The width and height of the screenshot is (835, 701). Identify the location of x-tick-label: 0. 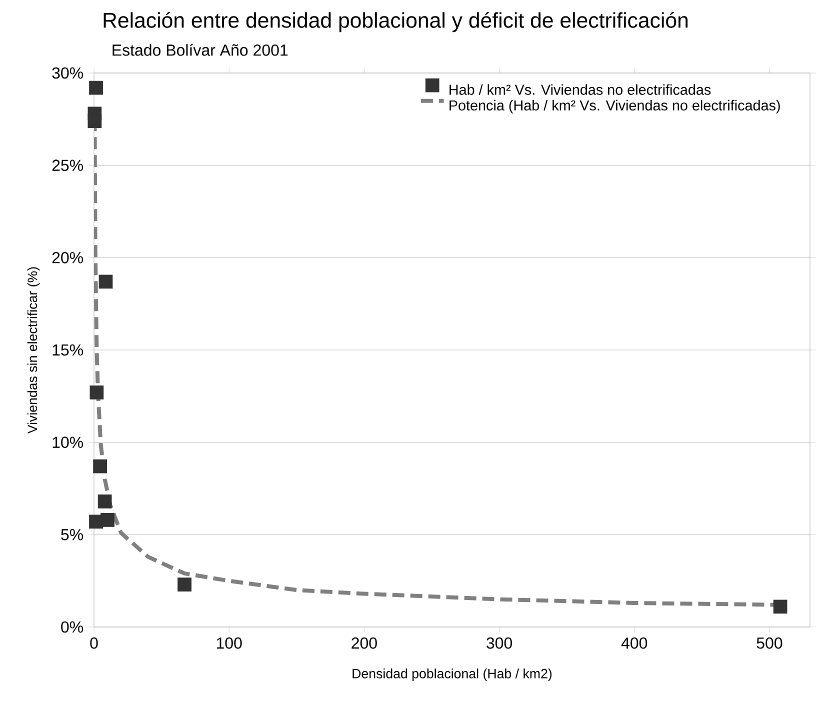
(94, 643).